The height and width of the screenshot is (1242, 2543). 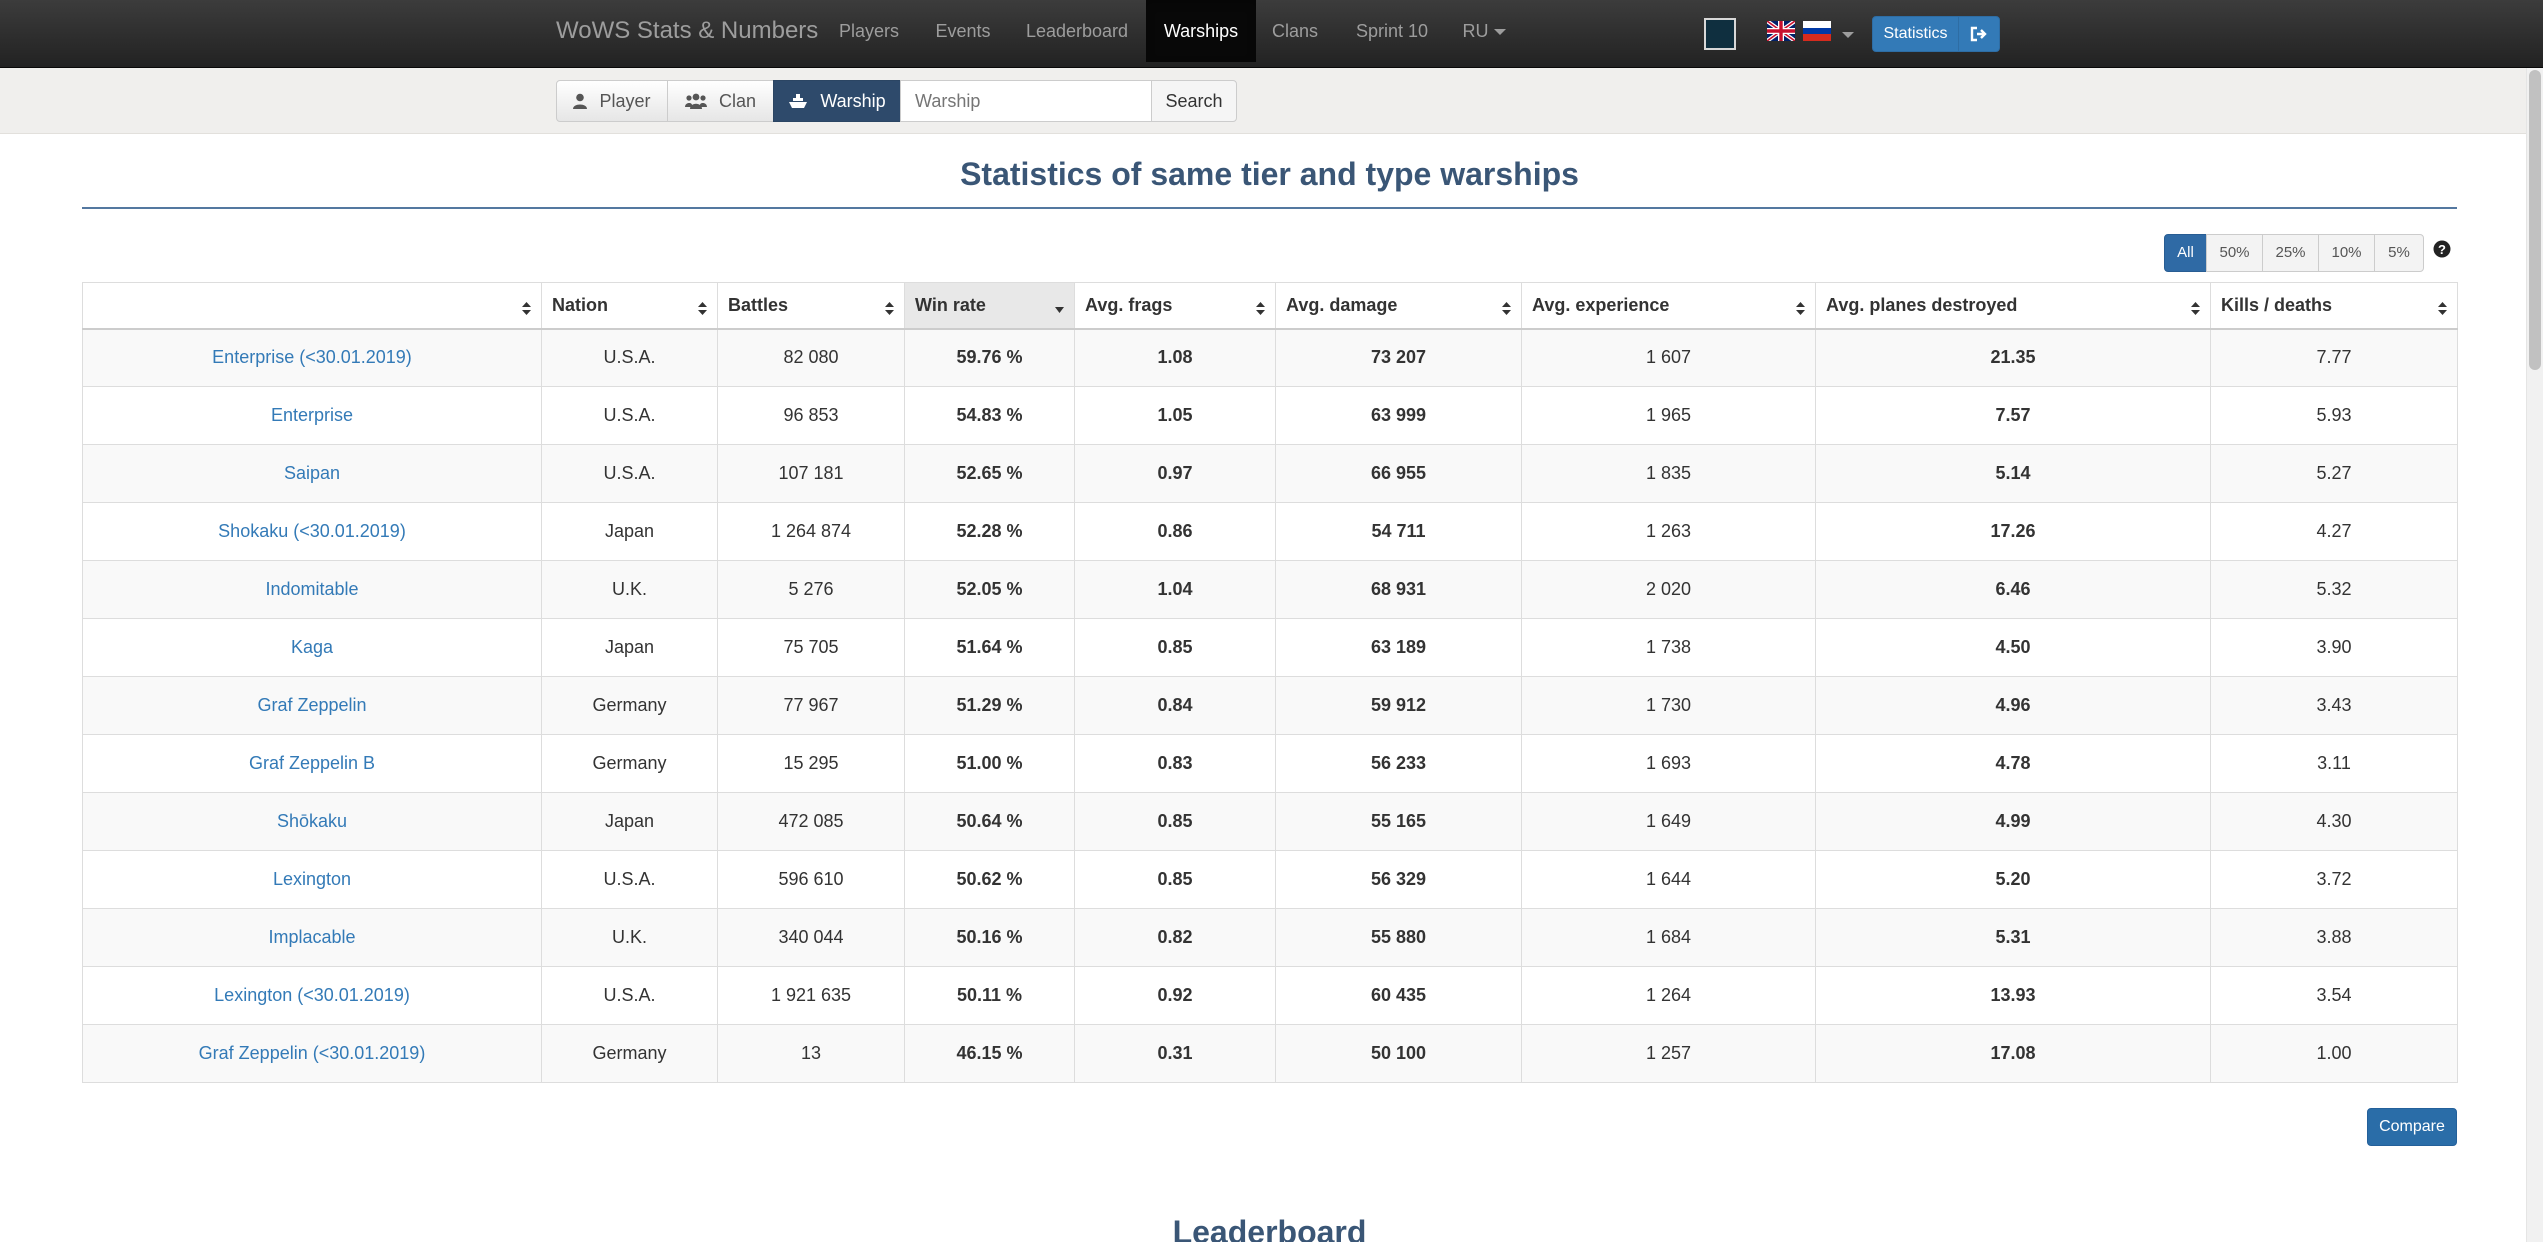 I want to click on kills-deaths-cell: 5.93, so click(x=2334, y=415).